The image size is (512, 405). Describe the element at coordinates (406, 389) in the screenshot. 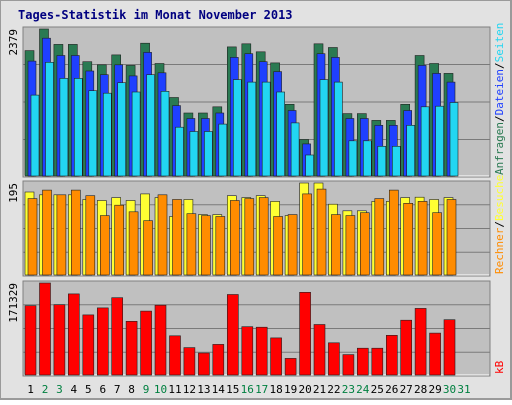

I see `day-label-27: 27` at that location.